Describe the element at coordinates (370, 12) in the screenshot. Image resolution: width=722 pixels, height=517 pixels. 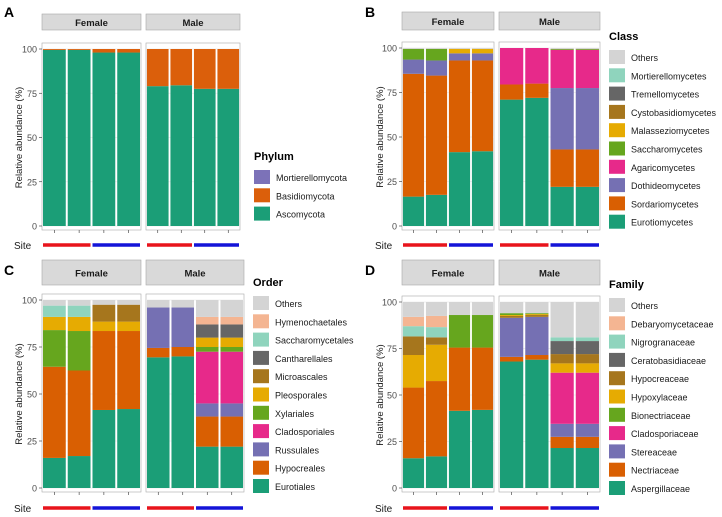
I see `panel-letter: B` at that location.